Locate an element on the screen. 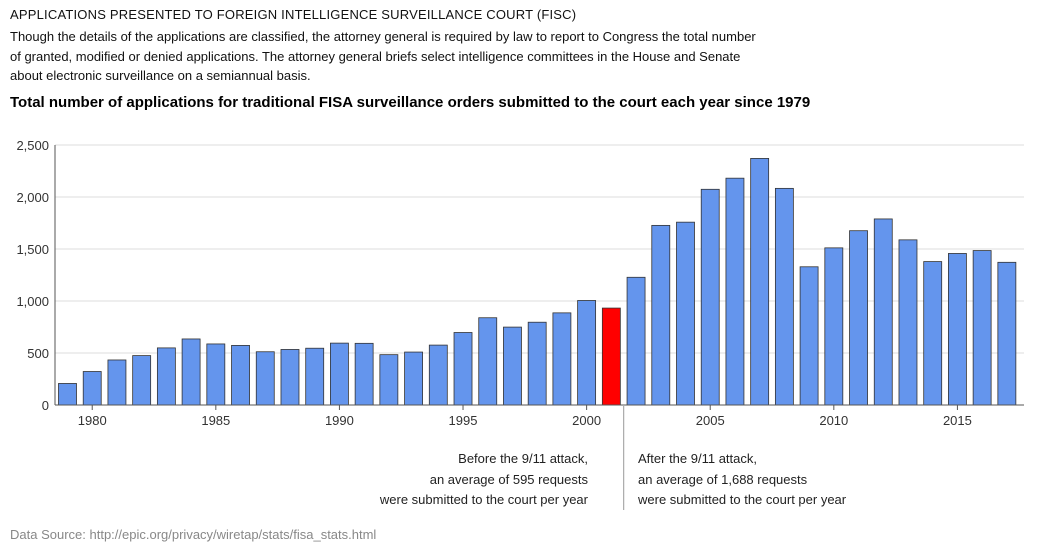 This screenshot has height=549, width=1042. x-tick-label: 1990 is located at coordinates (339, 420).